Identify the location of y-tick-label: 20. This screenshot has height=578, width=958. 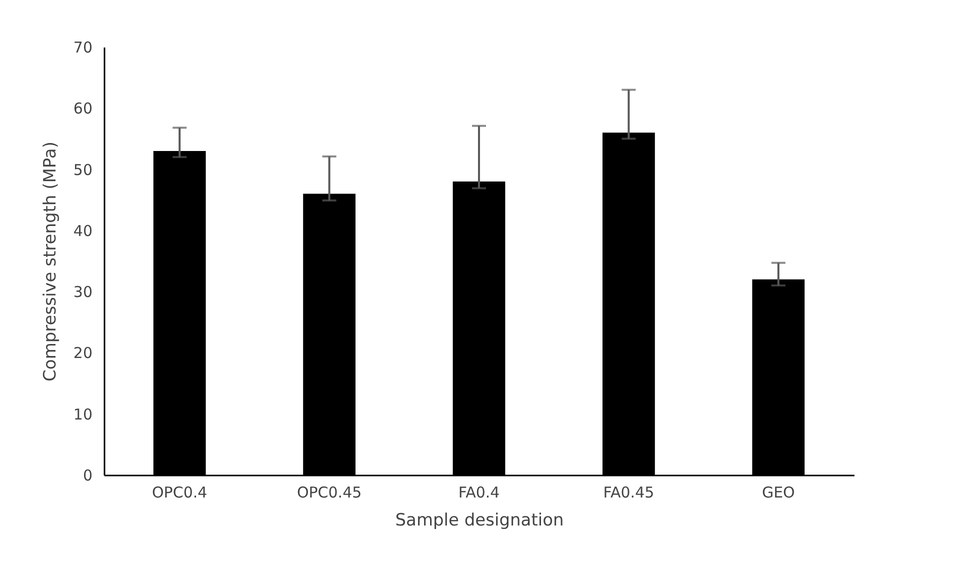
(82, 353).